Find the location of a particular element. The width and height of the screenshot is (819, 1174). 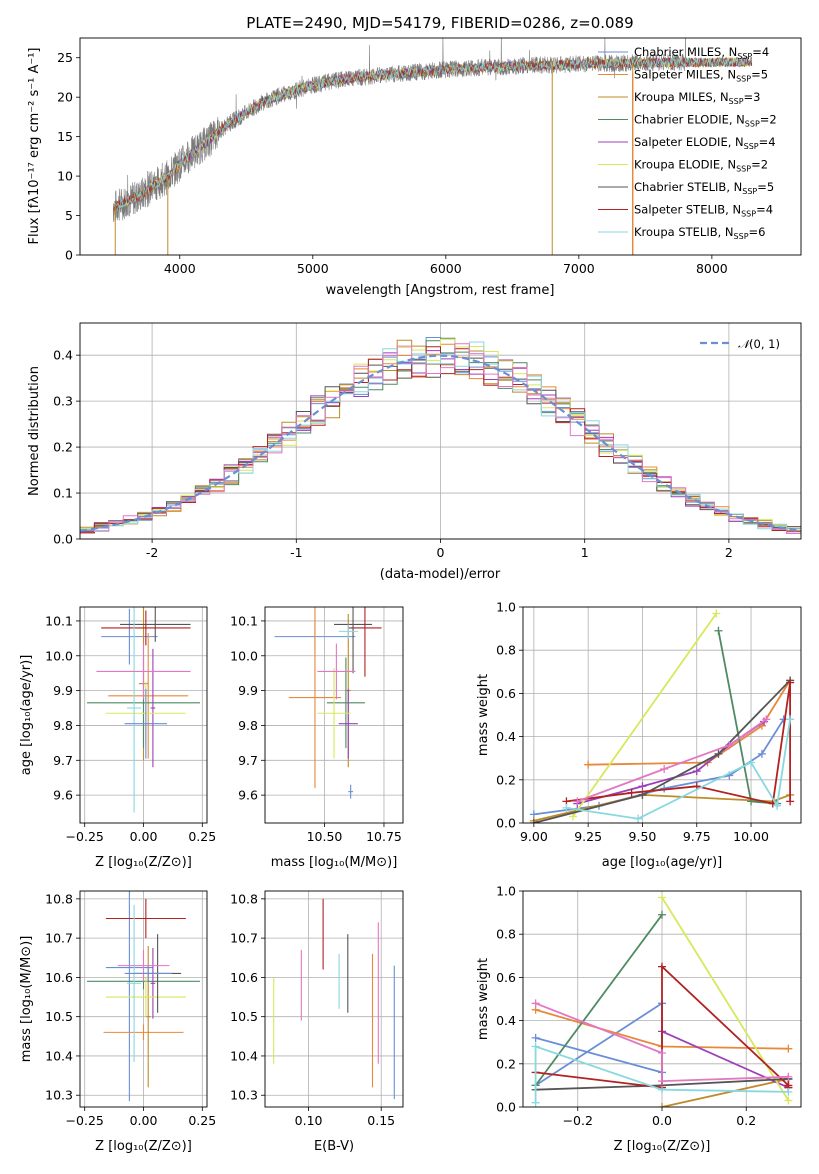

age-weight-lines is located at coordinates (662, 716).